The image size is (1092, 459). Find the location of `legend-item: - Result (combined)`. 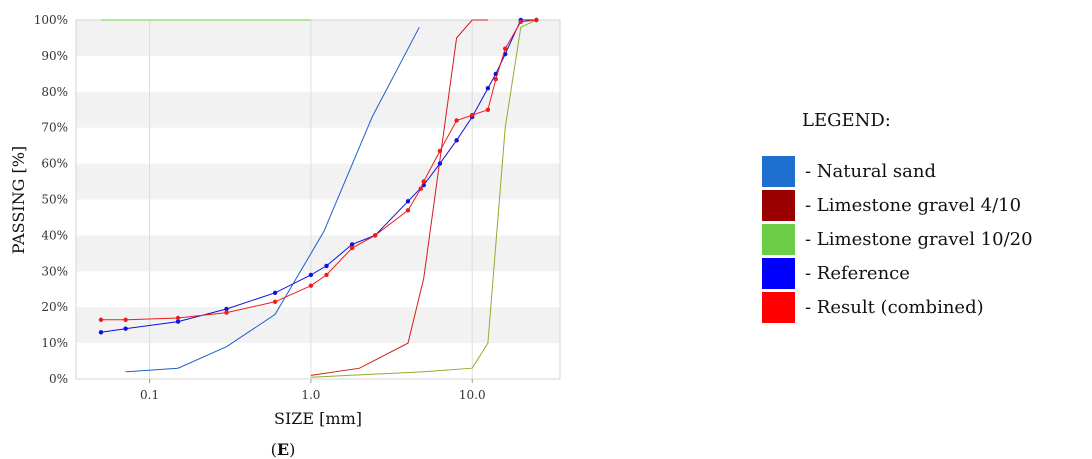

legend-item: - Result (combined) is located at coordinates (873, 307).